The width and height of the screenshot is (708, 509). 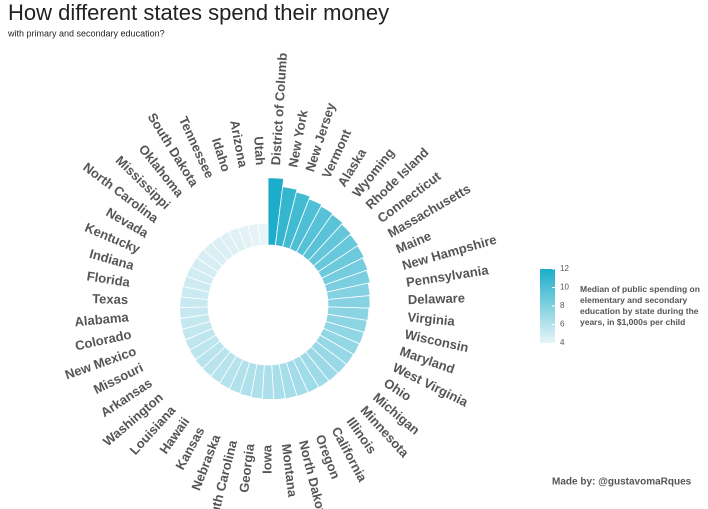 I want to click on category-label: Georgia, so click(x=246, y=467).